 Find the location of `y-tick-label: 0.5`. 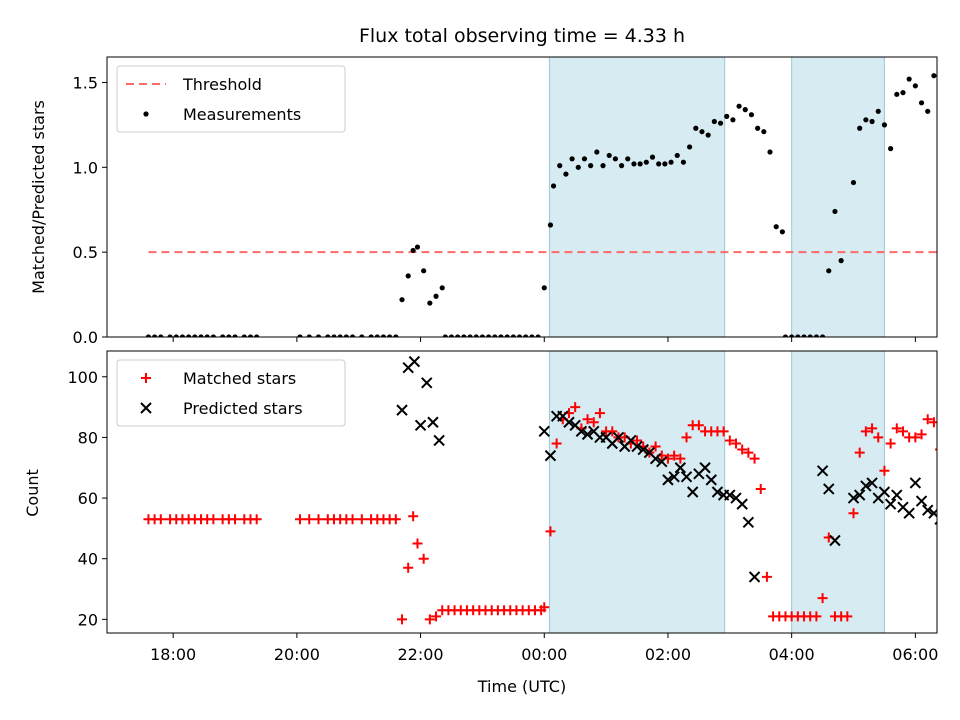

y-tick-label: 0.5 is located at coordinates (85, 252).